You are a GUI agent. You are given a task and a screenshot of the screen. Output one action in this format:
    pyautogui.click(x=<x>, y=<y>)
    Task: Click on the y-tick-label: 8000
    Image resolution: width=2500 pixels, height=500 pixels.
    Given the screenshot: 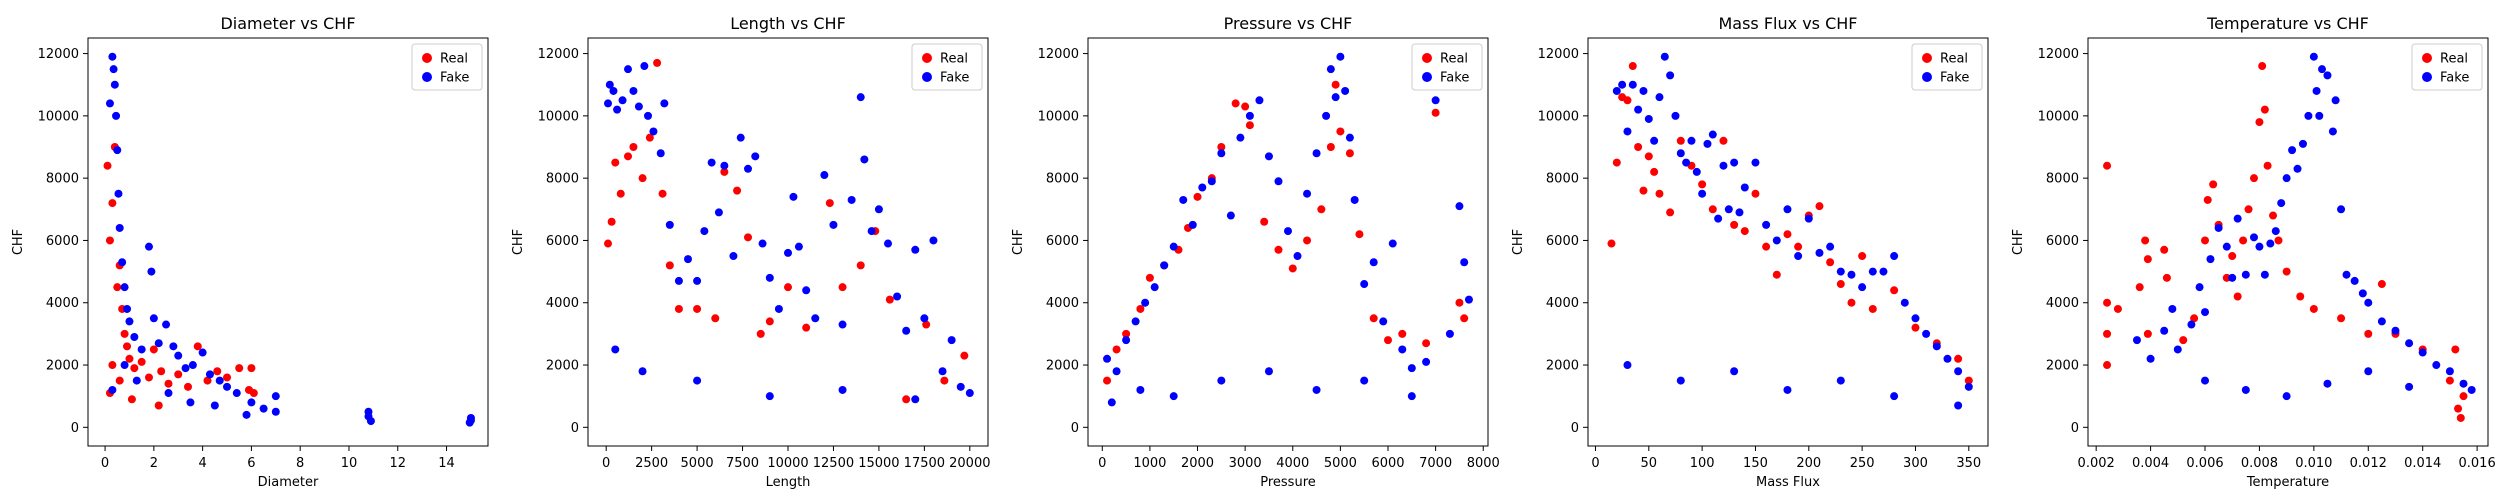 What is the action you would take?
    pyautogui.click(x=1062, y=179)
    